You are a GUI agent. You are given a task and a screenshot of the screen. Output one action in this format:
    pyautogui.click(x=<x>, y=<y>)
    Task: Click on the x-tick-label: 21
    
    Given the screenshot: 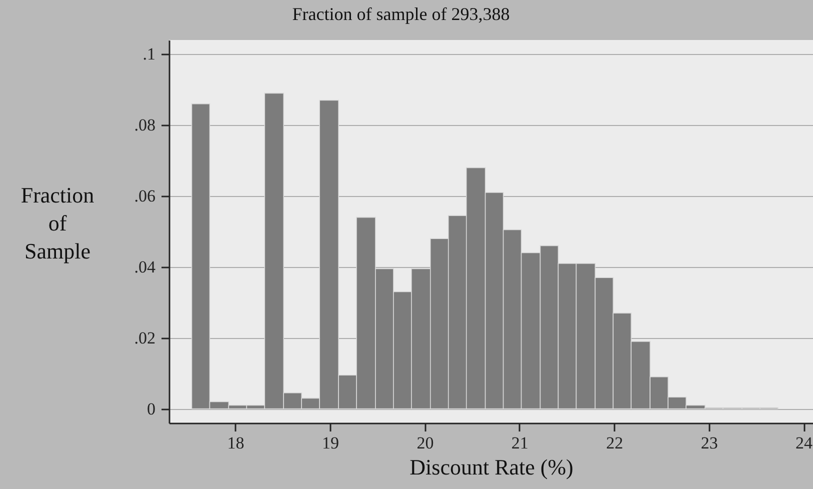 What is the action you would take?
    pyautogui.click(x=519, y=443)
    